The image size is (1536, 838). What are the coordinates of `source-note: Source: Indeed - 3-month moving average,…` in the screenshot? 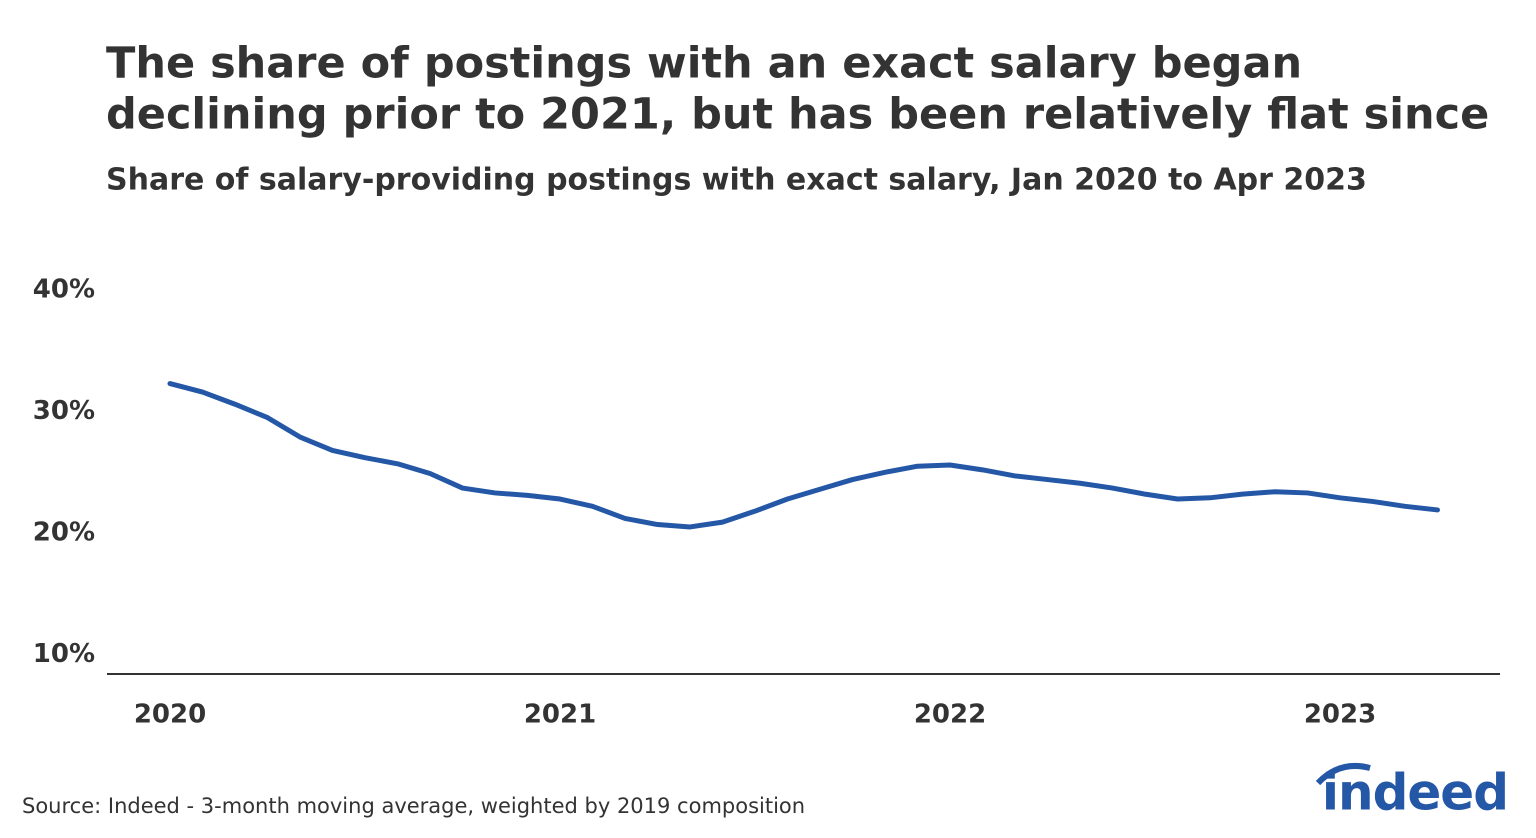 It's located at (413, 806).